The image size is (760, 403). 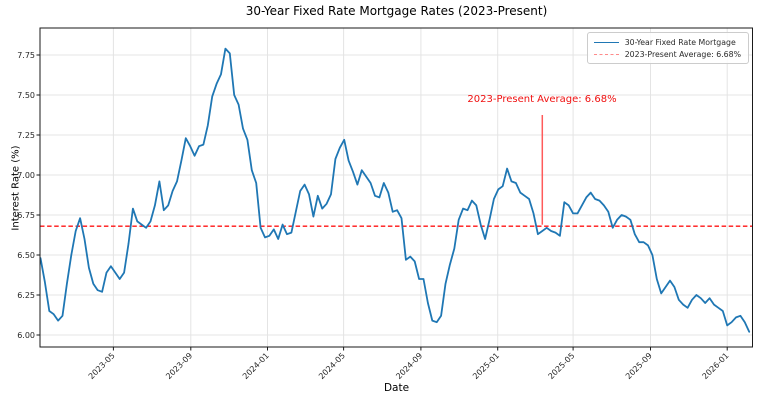 I want to click on x-tick-label: 2025-05, so click(x=562, y=366).